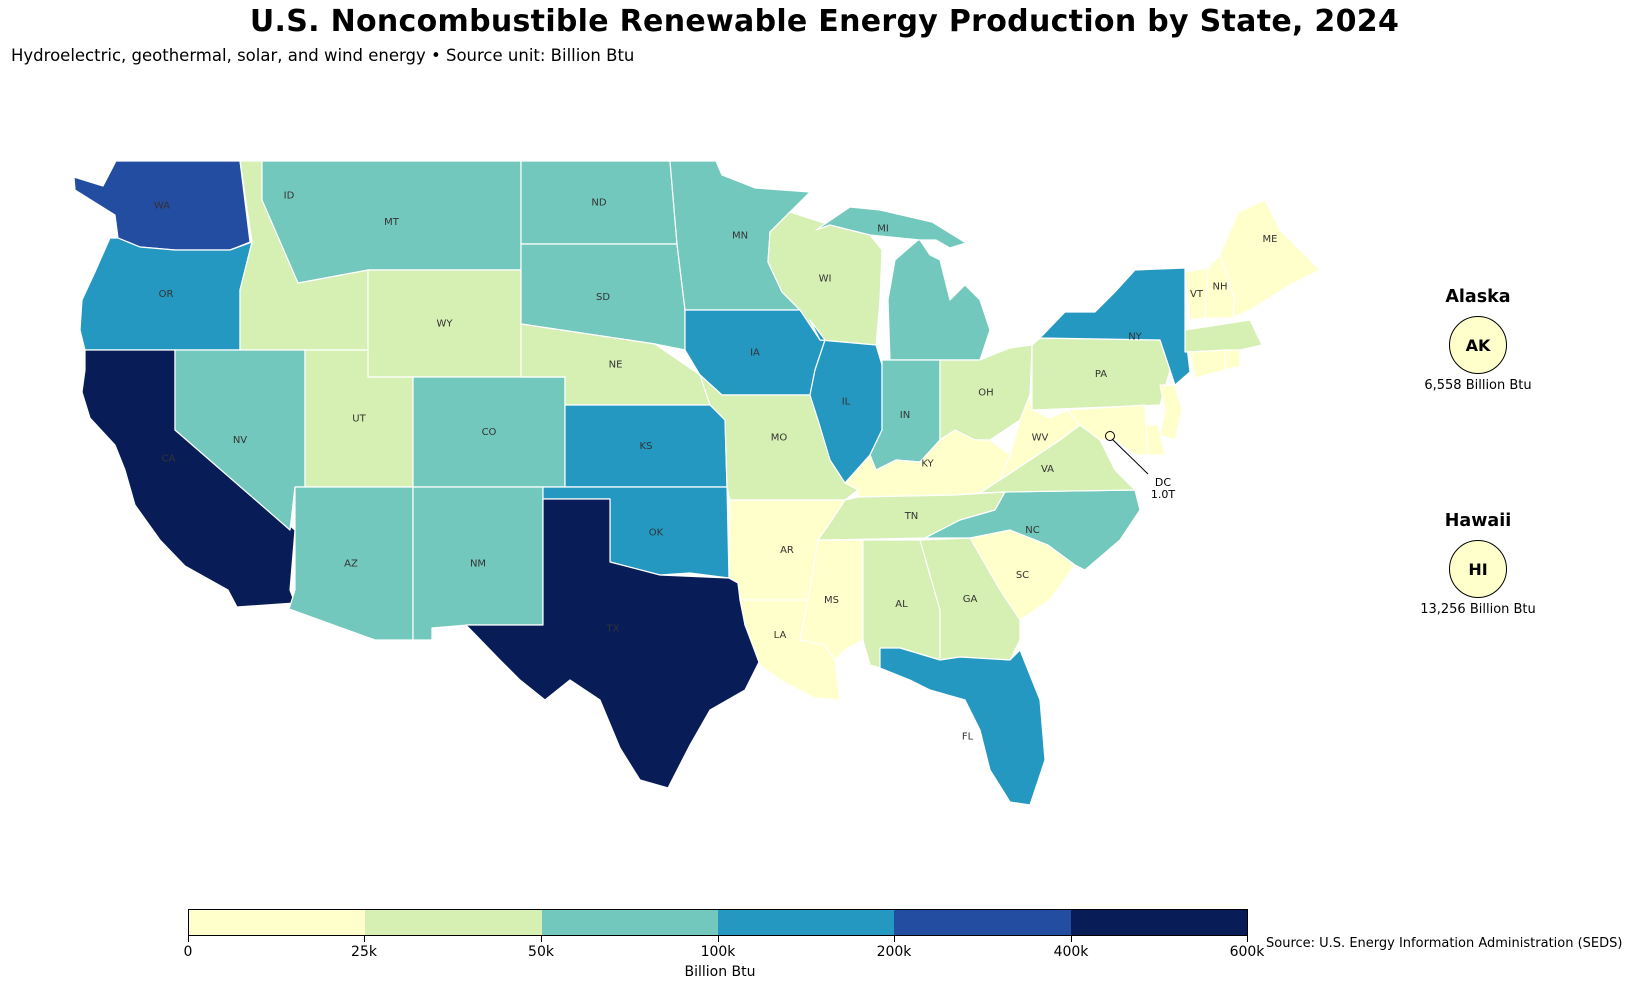  I want to click on state-label-MT: MT, so click(392, 222).